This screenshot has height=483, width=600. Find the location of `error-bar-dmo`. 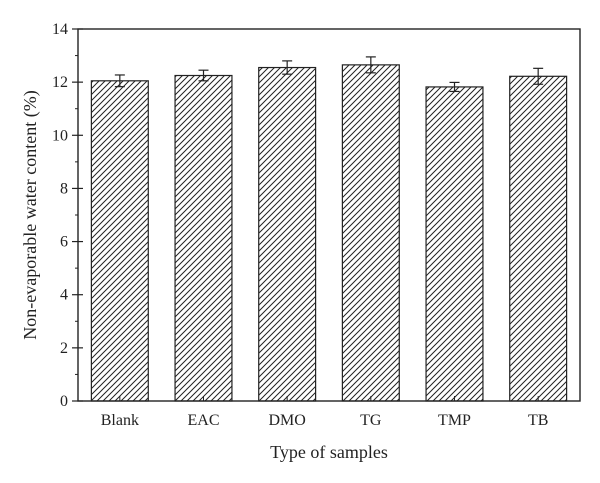

error-bar-dmo is located at coordinates (287, 67).